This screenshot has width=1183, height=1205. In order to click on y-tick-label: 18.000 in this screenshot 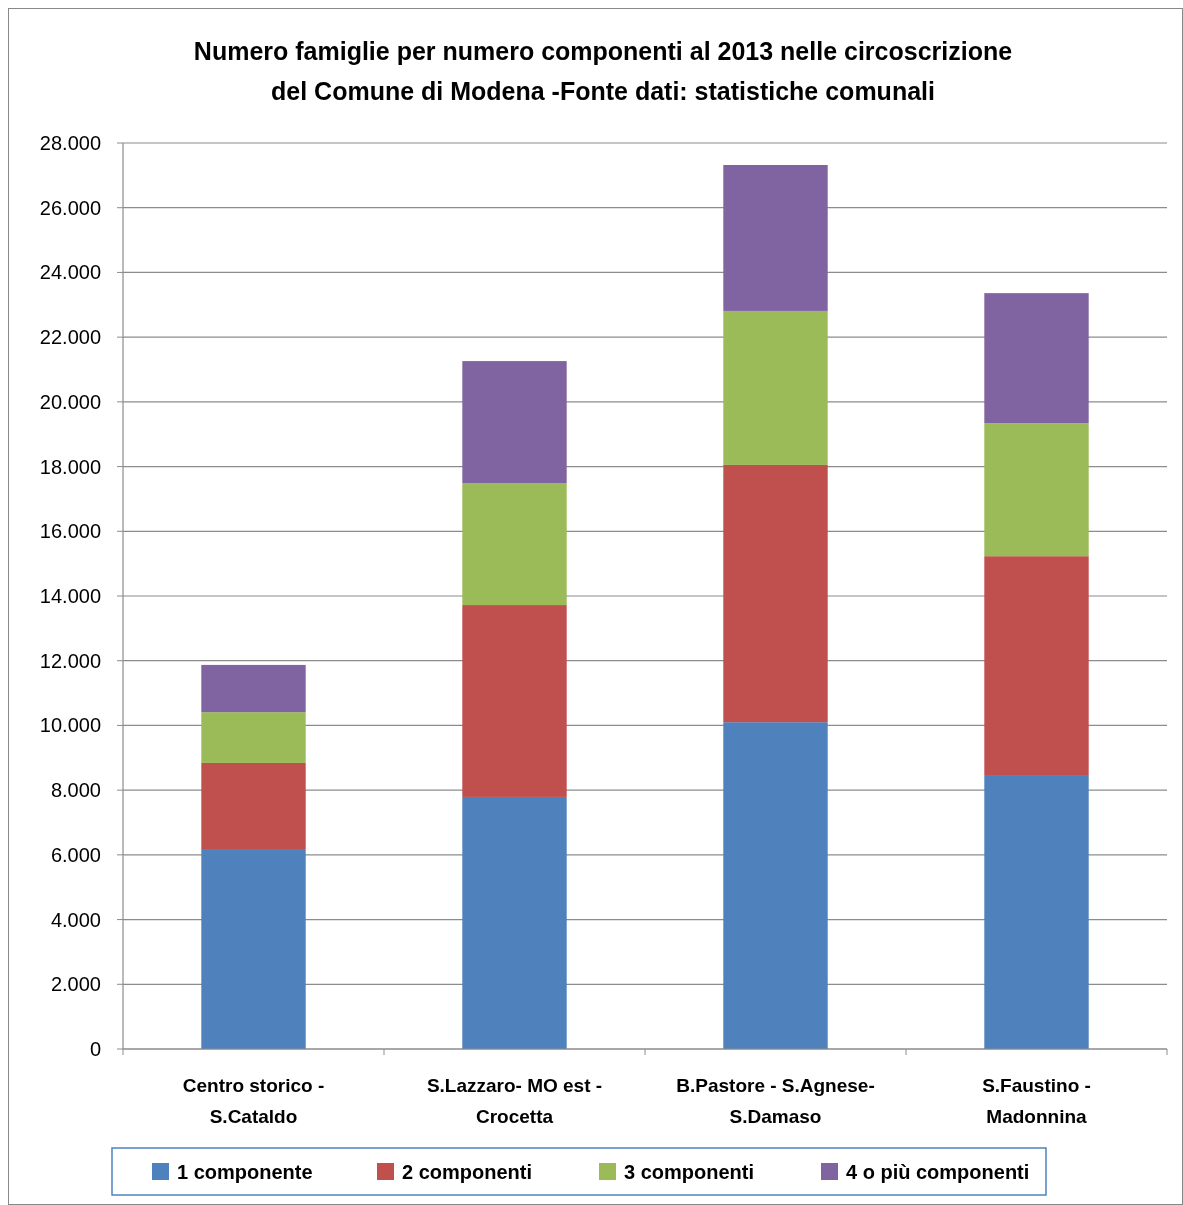, I will do `click(70, 466)`.